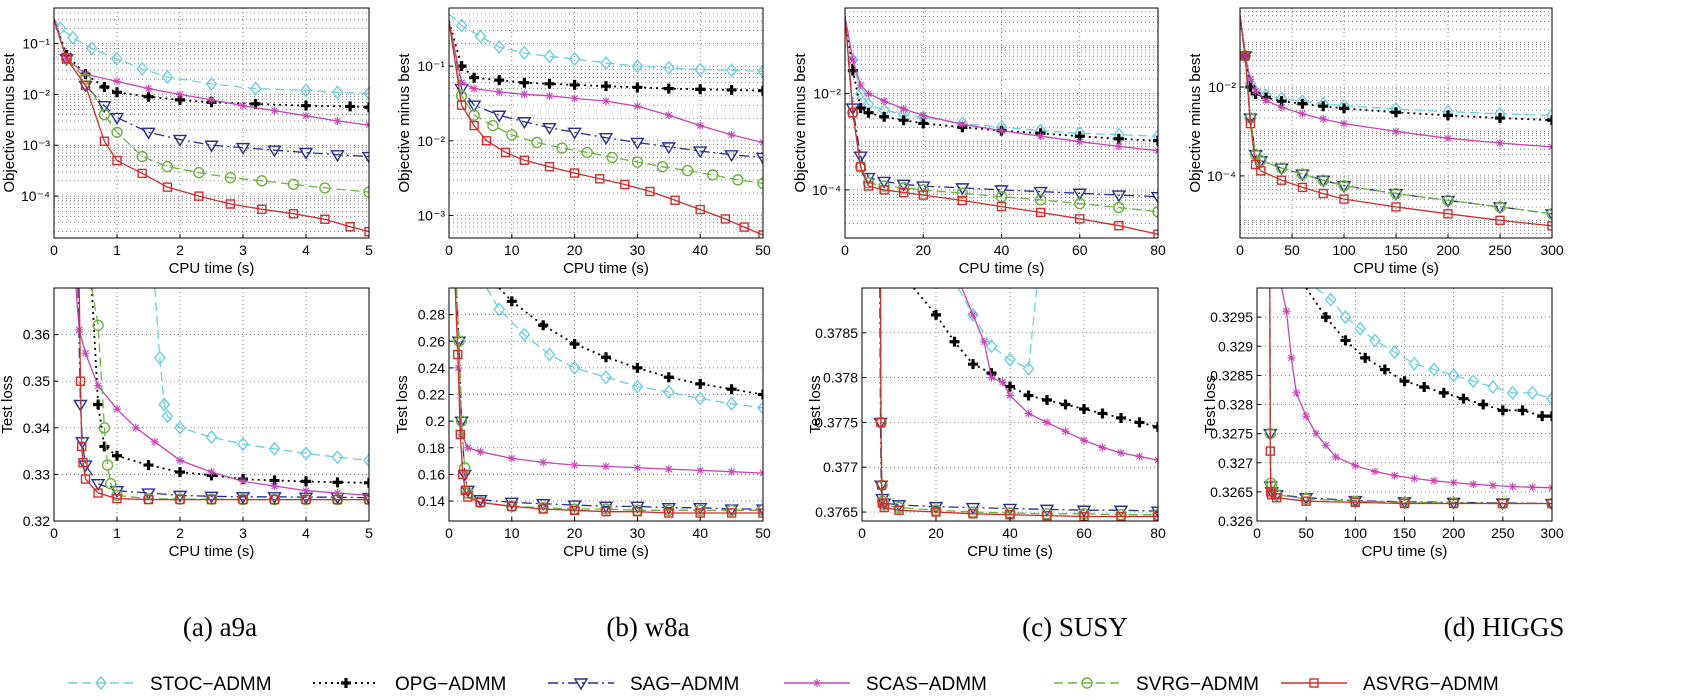 The image size is (1691, 700). What do you see at coordinates (606, 125) in the screenshot?
I see `series-group` at bounding box center [606, 125].